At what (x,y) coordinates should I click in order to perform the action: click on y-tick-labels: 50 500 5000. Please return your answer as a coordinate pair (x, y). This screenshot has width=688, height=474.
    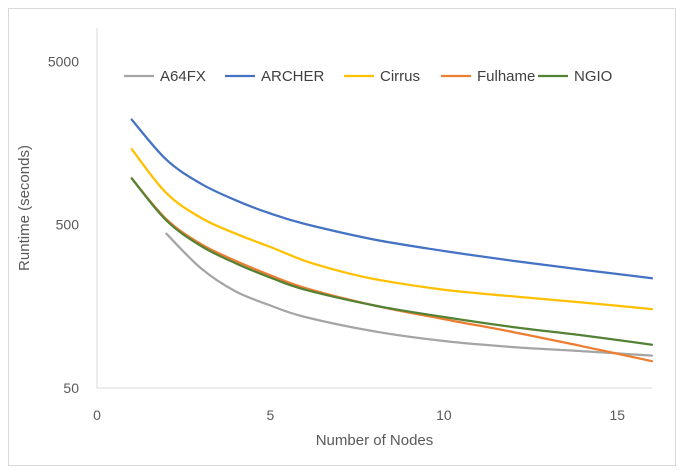
    Looking at the image, I should click on (63, 224).